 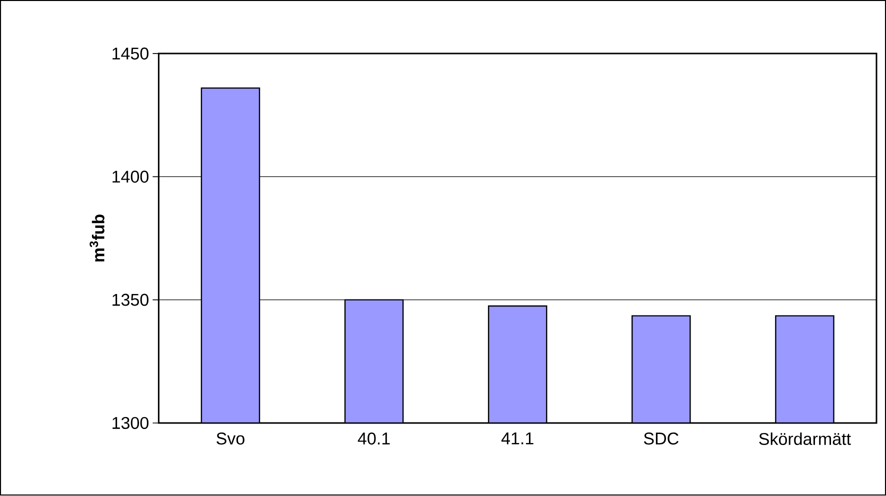 What do you see at coordinates (130, 300) in the screenshot?
I see `y-tick-label: 1350` at bounding box center [130, 300].